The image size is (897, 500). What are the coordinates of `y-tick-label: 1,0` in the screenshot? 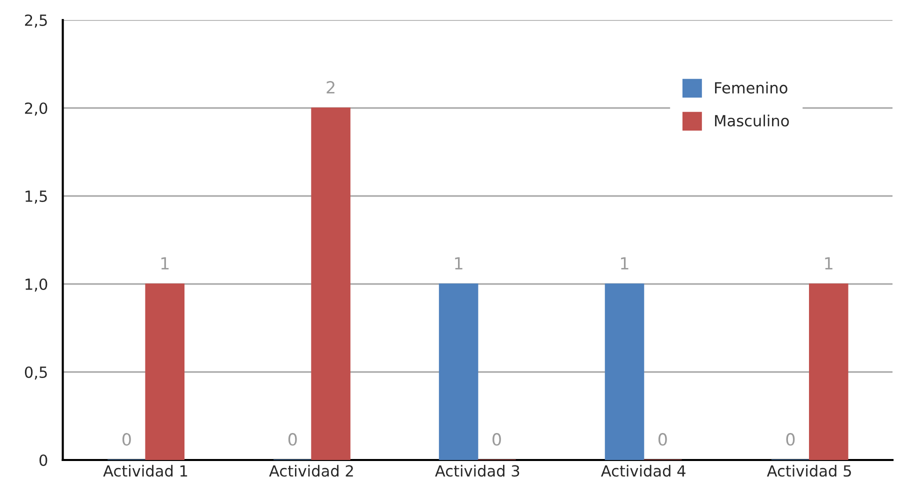 It's located at (37, 285).